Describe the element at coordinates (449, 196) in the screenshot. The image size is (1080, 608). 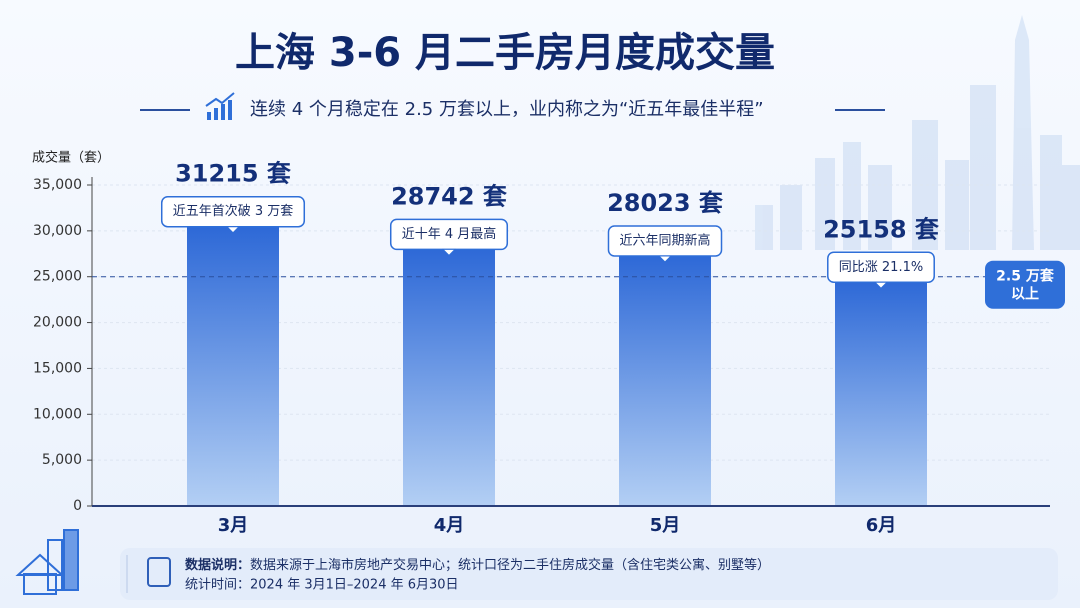
I see `value-label: 28742 套` at that location.